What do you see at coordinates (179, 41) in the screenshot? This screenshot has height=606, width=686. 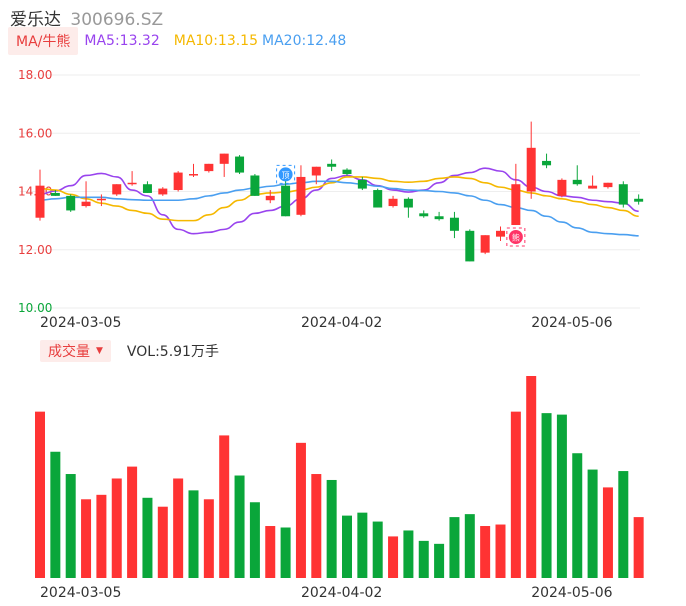 I see `ma-legend: MA/牛熊 MA5:13.32 MA10:13.15 MA20:12.48` at bounding box center [179, 41].